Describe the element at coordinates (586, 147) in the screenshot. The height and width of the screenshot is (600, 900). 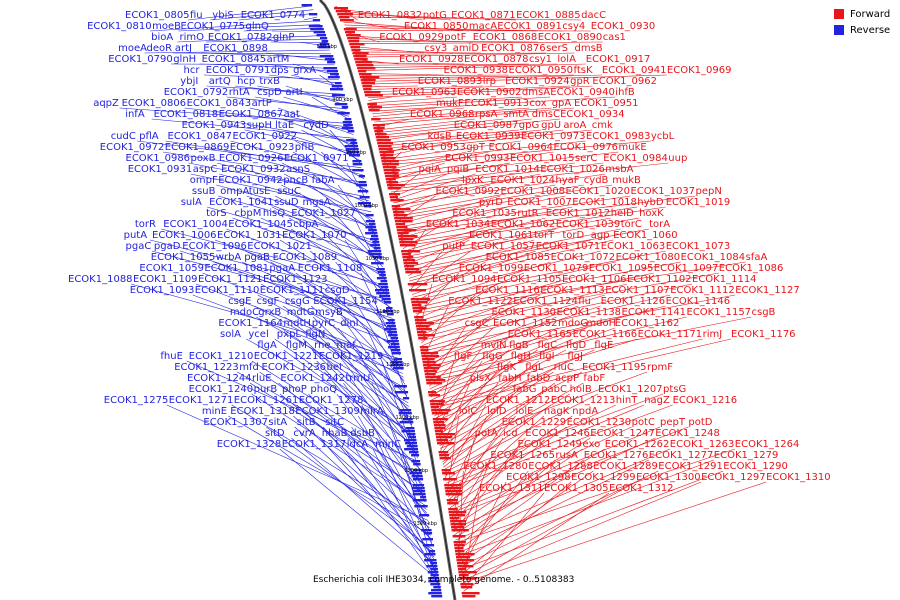
I see `forward-gene-label: ECOK1_0976` at that location.